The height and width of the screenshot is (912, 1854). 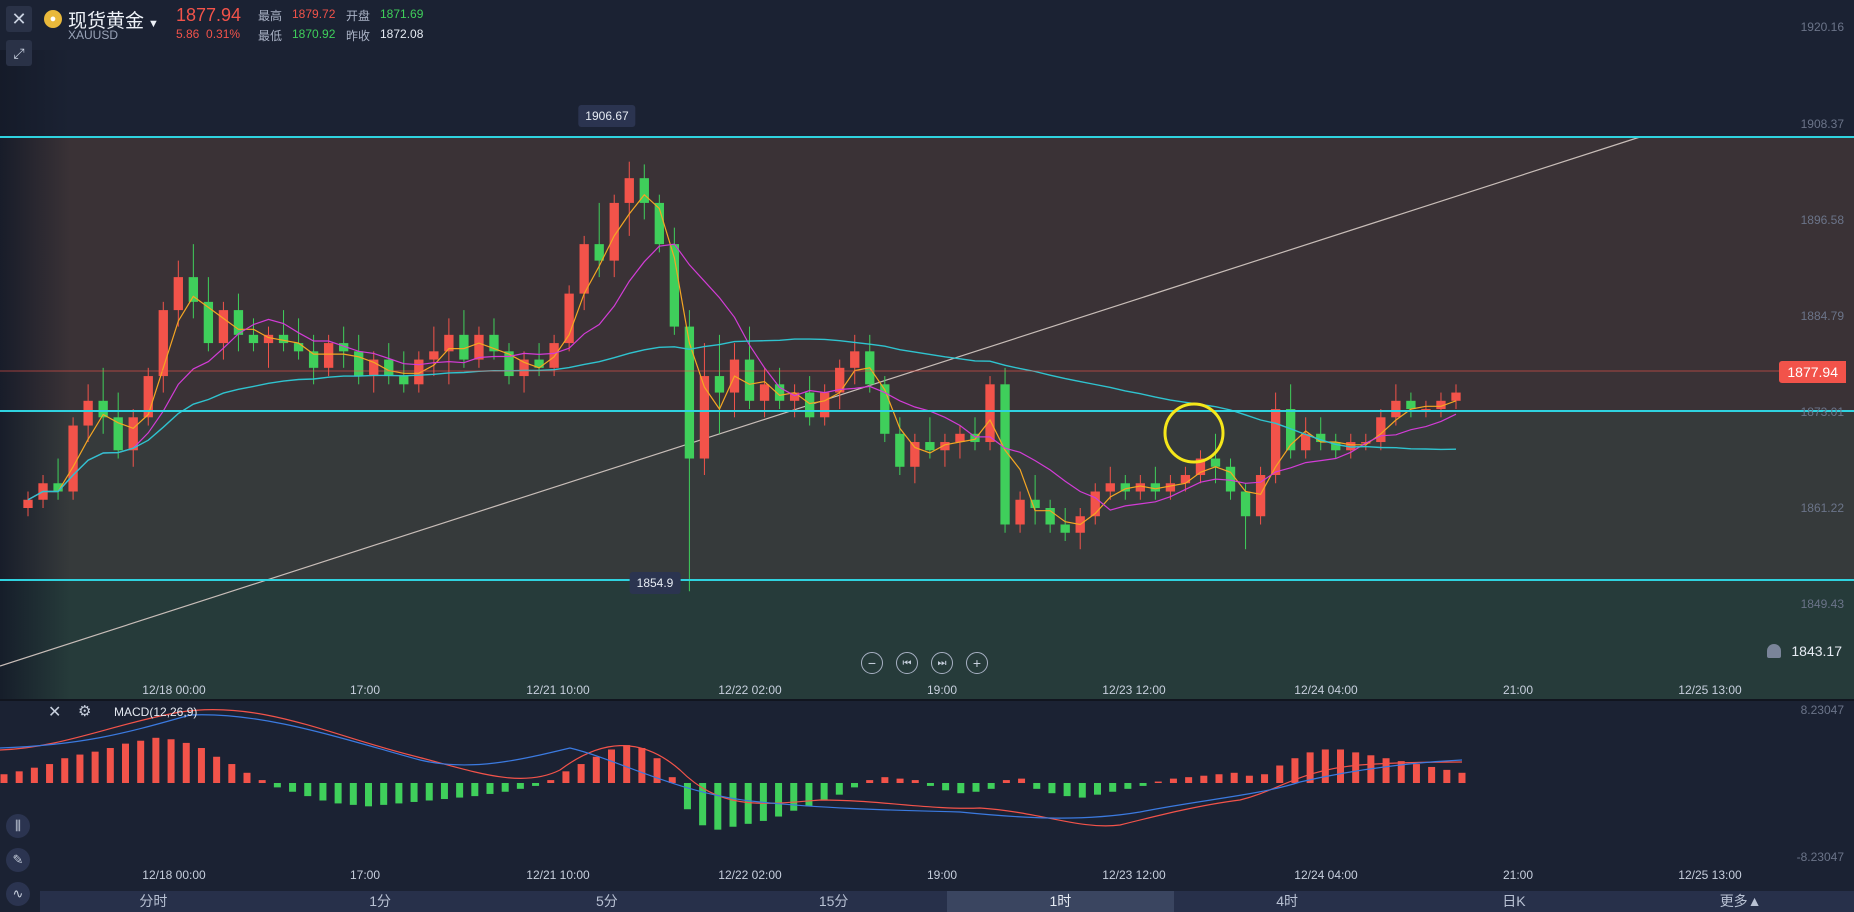 I want to click on scroll-end-button: ⏭, so click(x=942, y=663).